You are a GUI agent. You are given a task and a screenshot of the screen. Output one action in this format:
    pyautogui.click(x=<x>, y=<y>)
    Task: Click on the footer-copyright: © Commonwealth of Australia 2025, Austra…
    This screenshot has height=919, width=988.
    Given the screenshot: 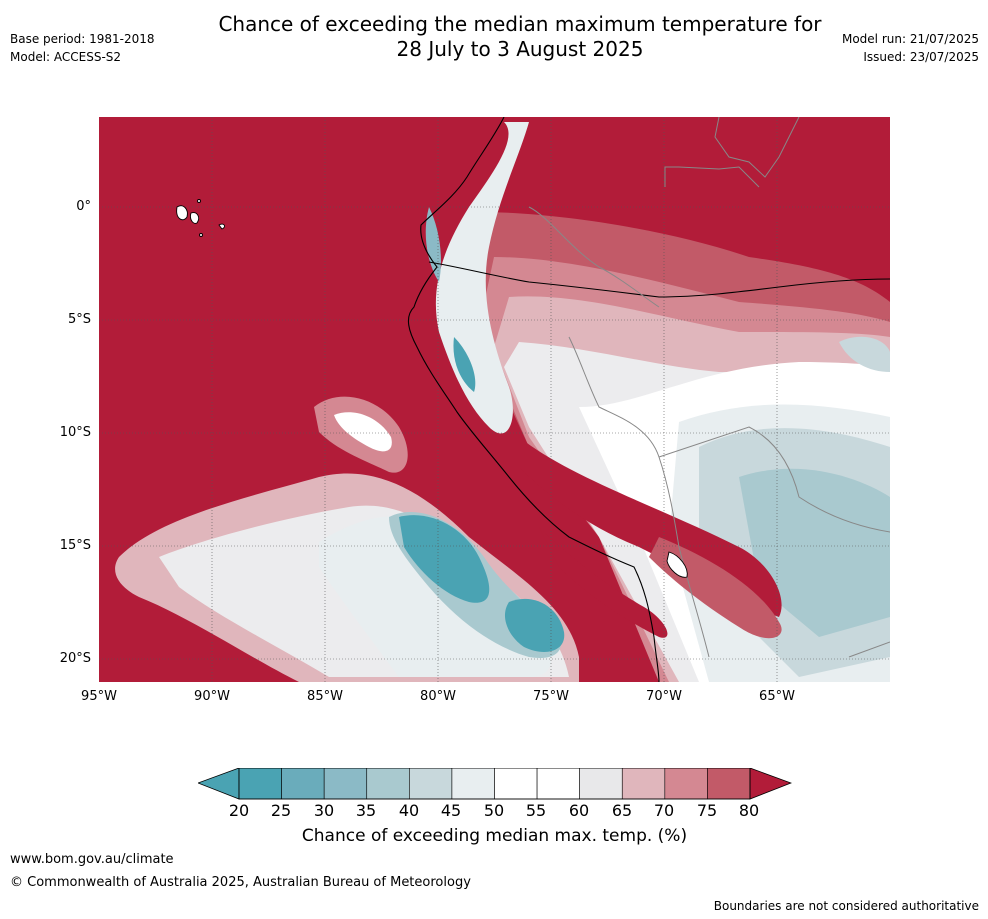 What is the action you would take?
    pyautogui.click(x=240, y=882)
    